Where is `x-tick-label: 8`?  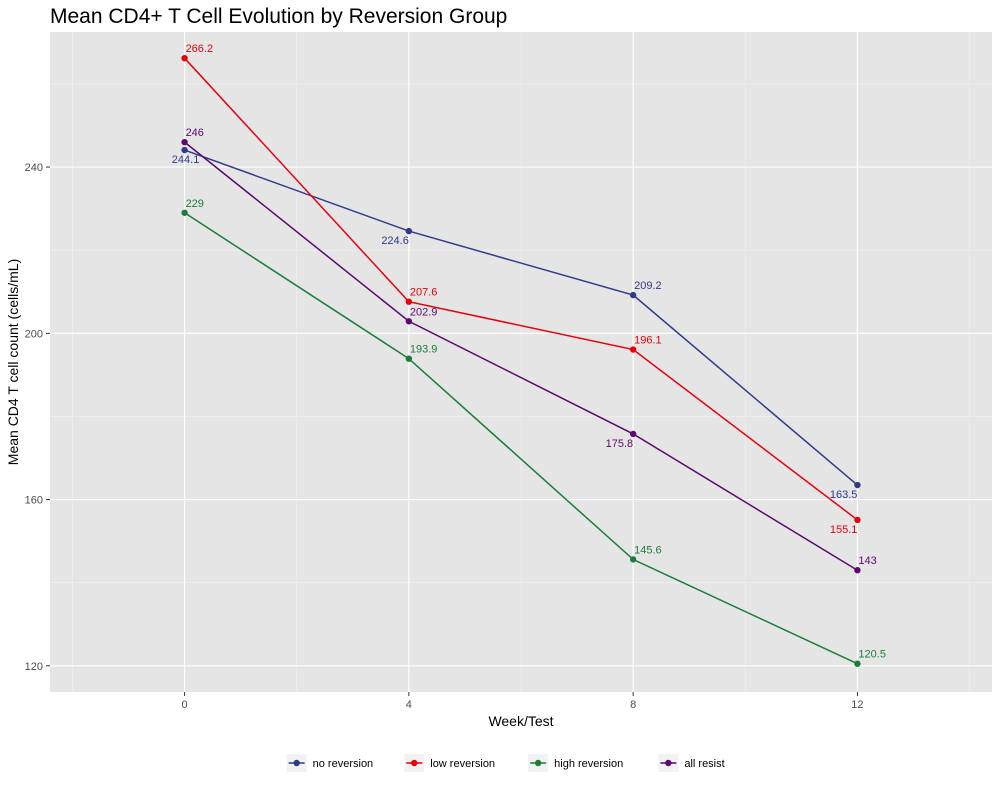
x-tick-label: 8 is located at coordinates (633, 705).